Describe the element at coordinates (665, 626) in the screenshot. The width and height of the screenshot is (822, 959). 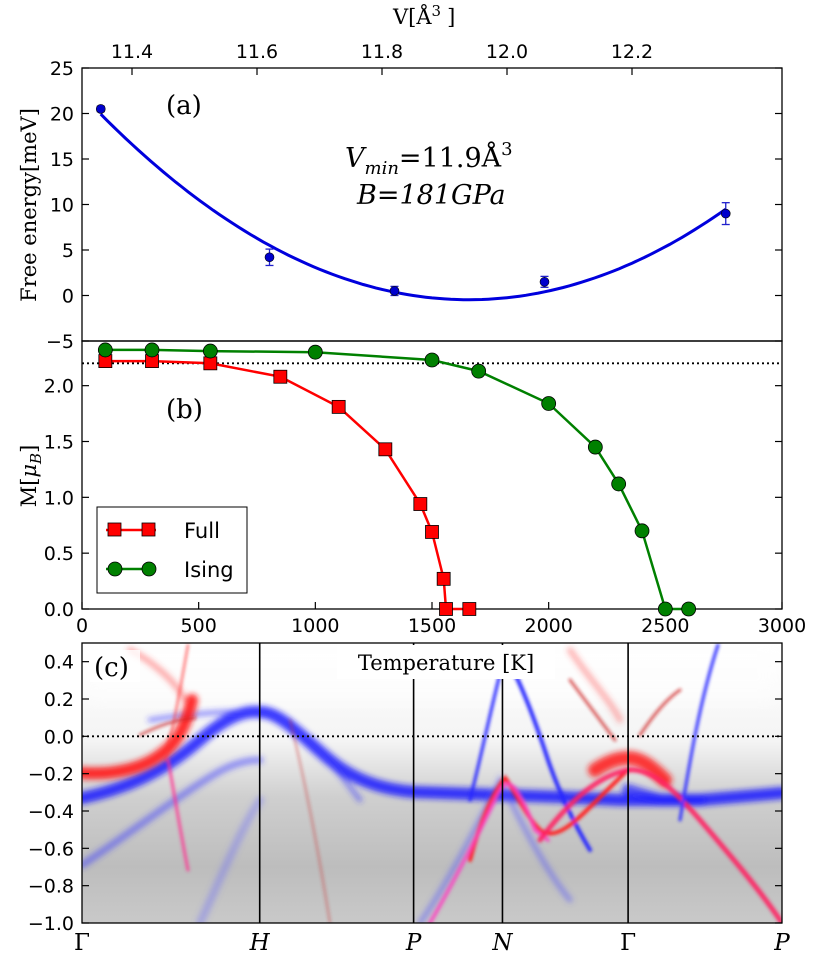
I see `b-xtick-label: 2500` at that location.